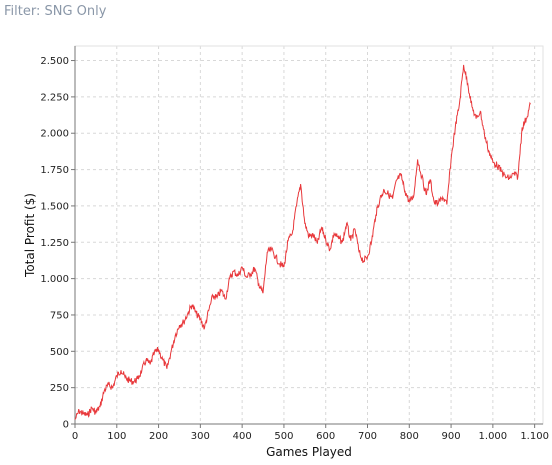 This screenshot has height=465, width=552. What do you see at coordinates (59, 315) in the screenshot?
I see `y-tick-label: 750` at bounding box center [59, 315].